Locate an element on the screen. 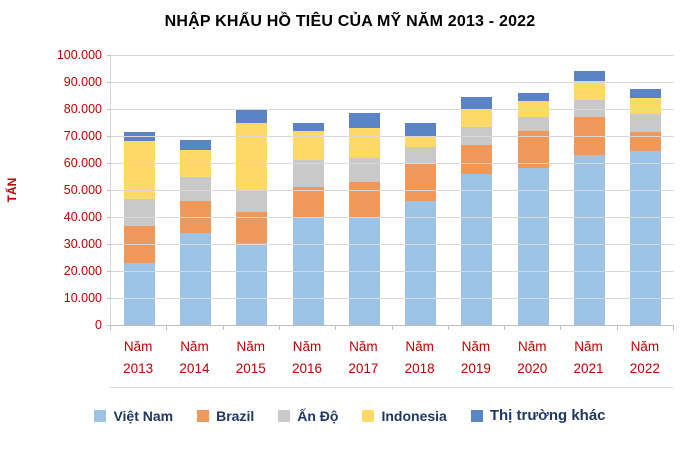 Image resolution: width=700 pixels, height=451 pixels. legend-label: Brazil is located at coordinates (235, 415).